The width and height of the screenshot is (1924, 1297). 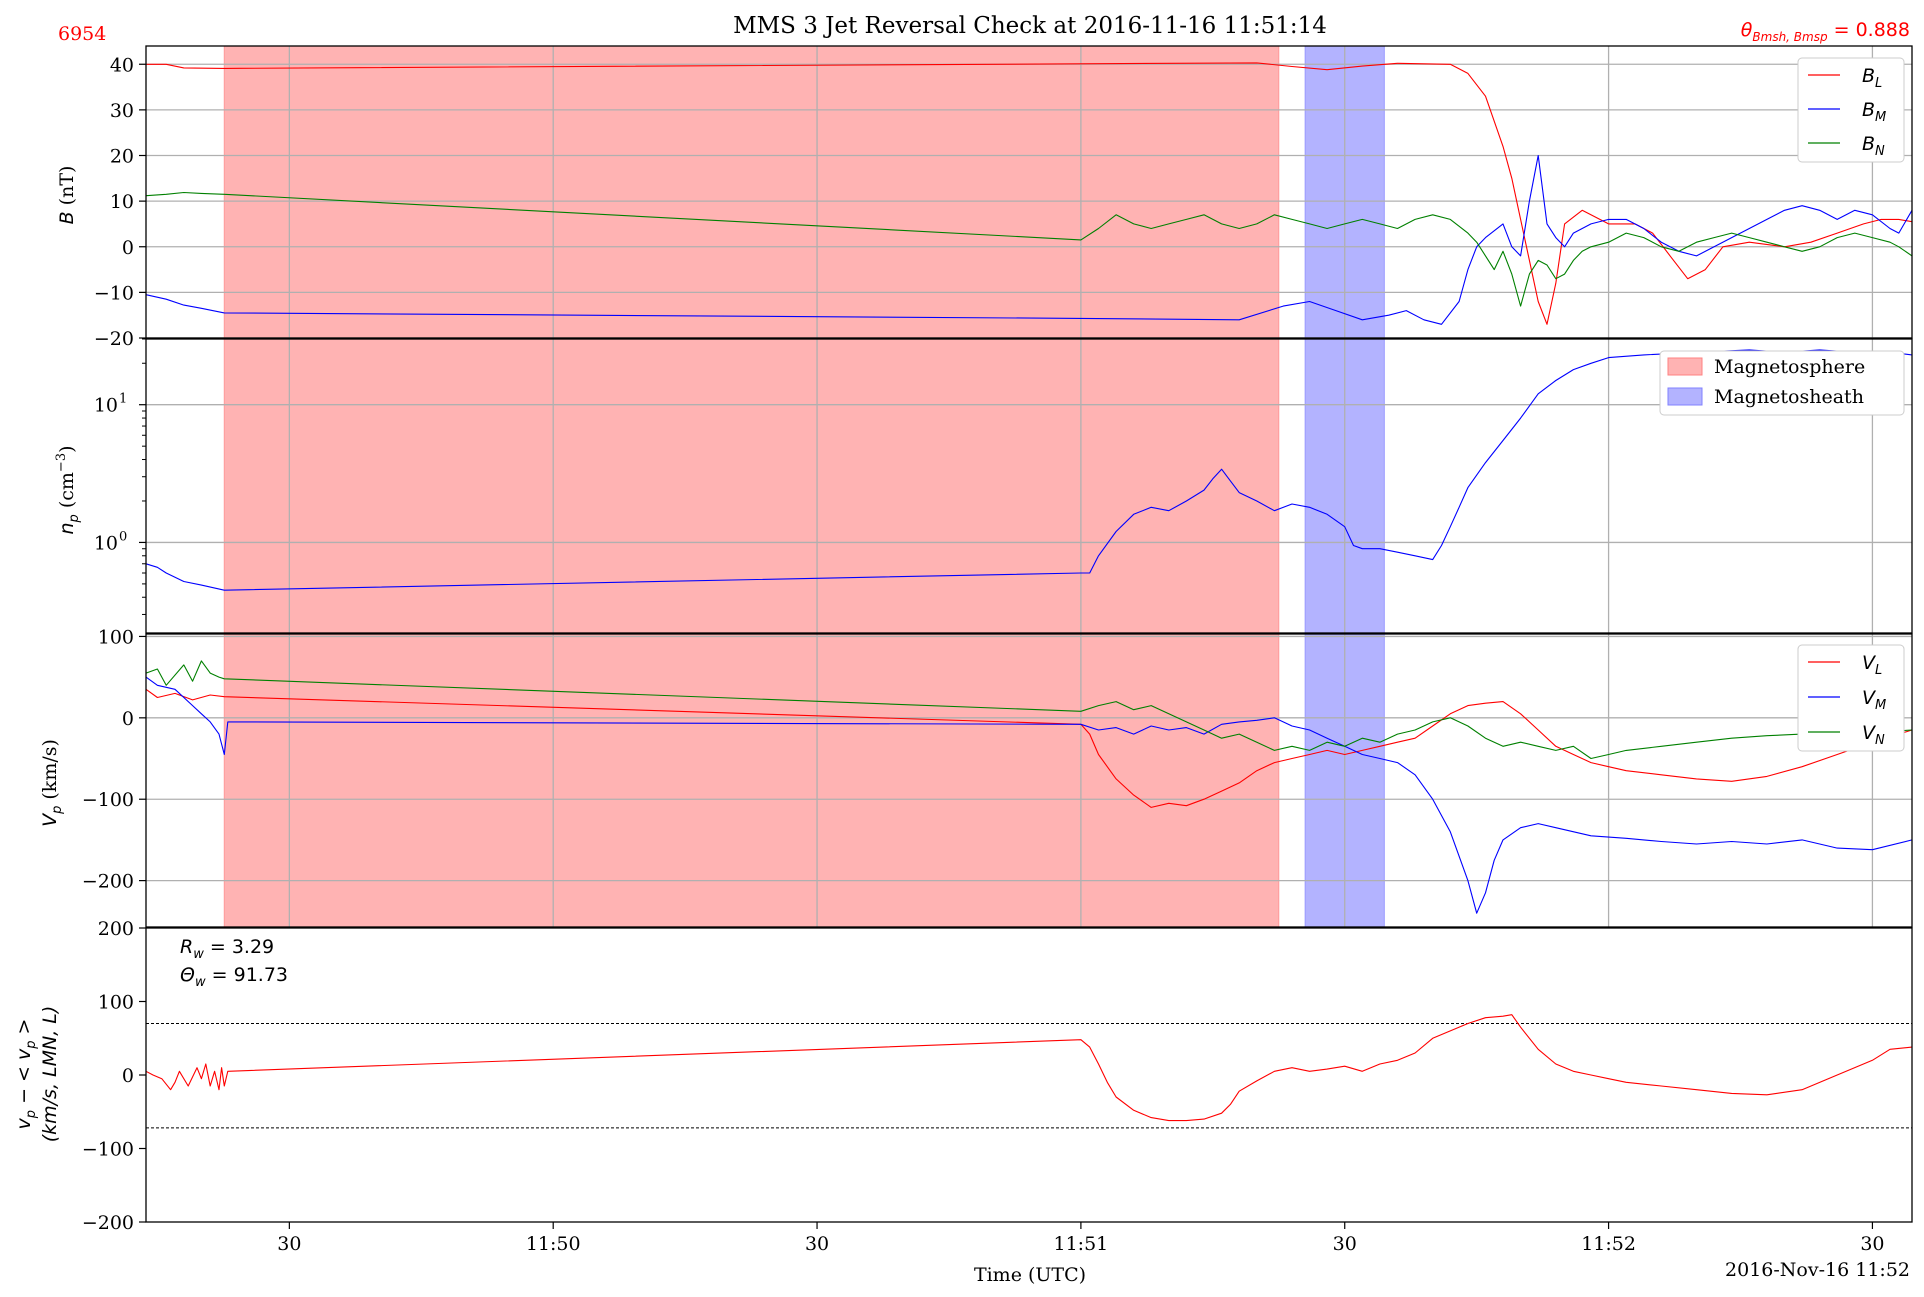 What do you see at coordinates (1817, 1270) in the screenshot?
I see `date-label: 2016-Nov-16 11:52` at bounding box center [1817, 1270].